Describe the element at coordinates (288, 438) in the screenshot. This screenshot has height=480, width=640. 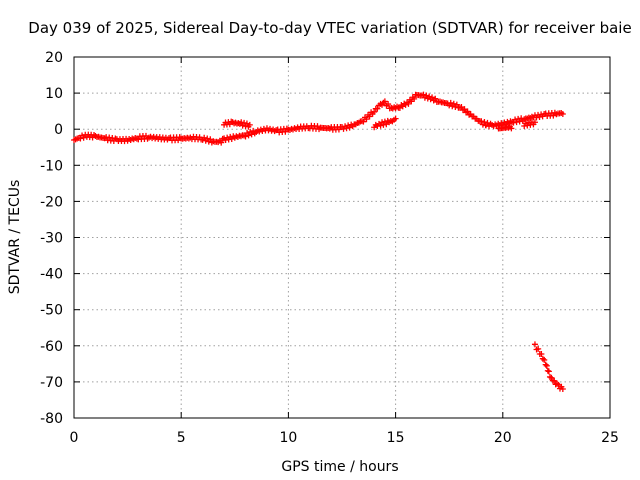
I see `x-tick-label: 10` at that location.